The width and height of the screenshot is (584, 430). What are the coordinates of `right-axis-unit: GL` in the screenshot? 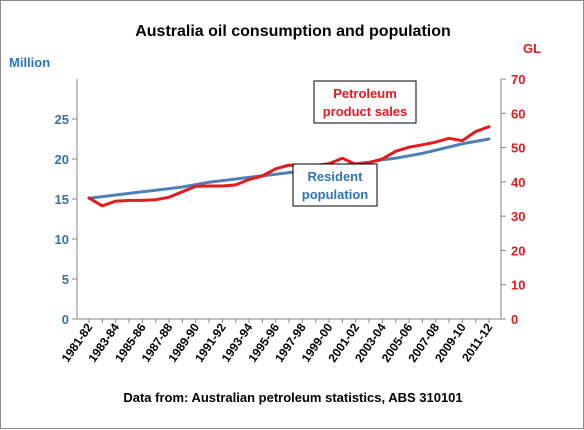 It's located at (532, 48).